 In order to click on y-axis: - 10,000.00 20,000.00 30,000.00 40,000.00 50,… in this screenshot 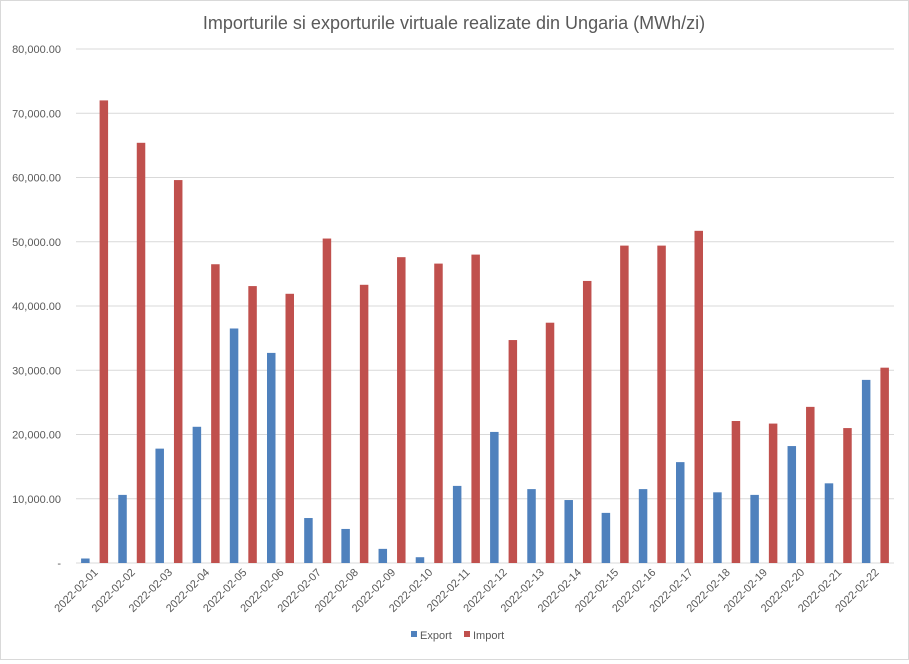, I will do `click(36, 307)`.